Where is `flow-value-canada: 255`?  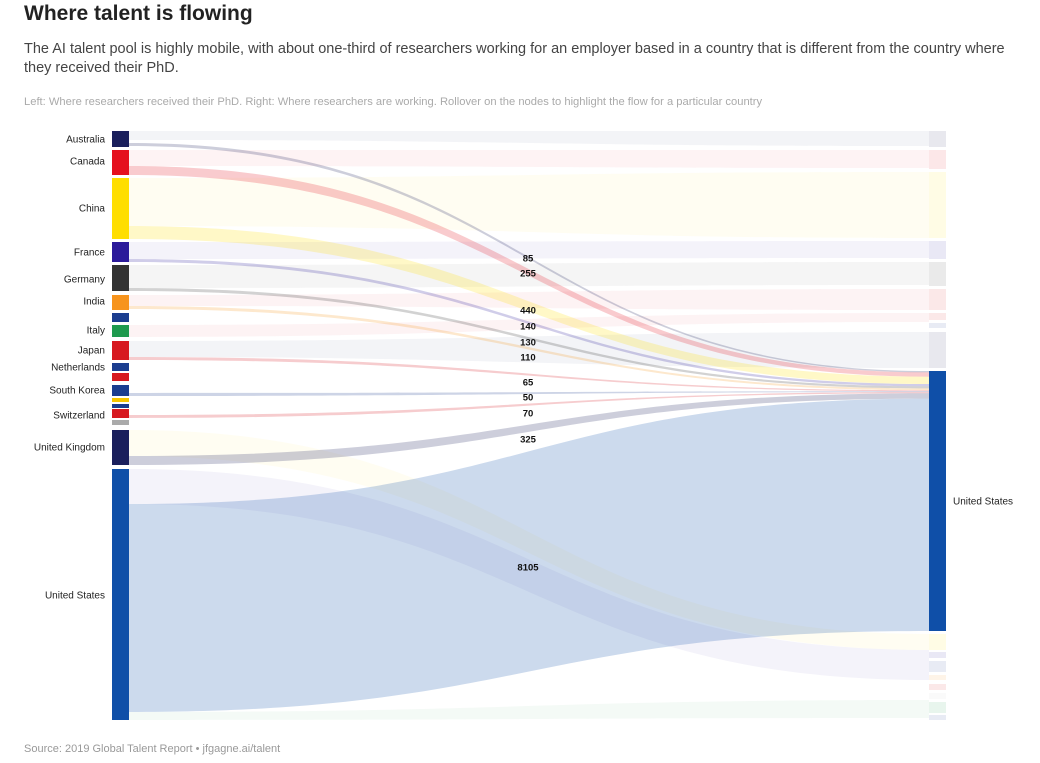
flow-value-canada: 255 is located at coordinates (528, 274).